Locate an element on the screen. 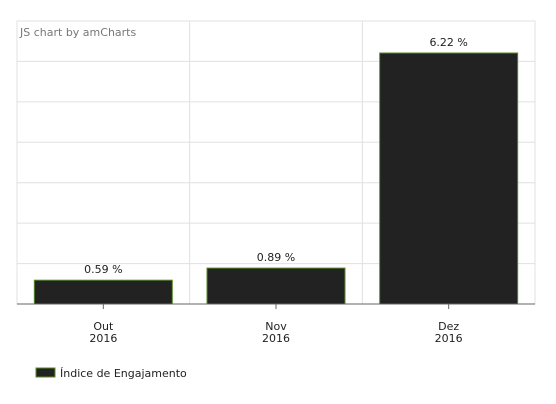  x-tick-label: Nov is located at coordinates (276, 326).